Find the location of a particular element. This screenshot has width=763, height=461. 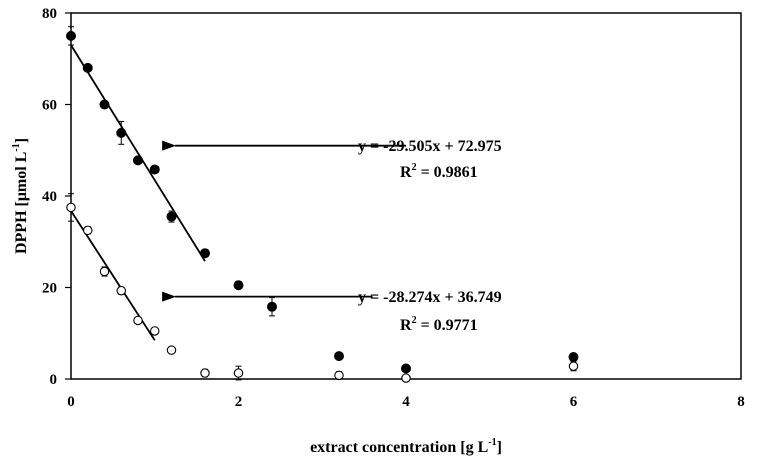

x-tick-label: 0 is located at coordinates (71, 402).